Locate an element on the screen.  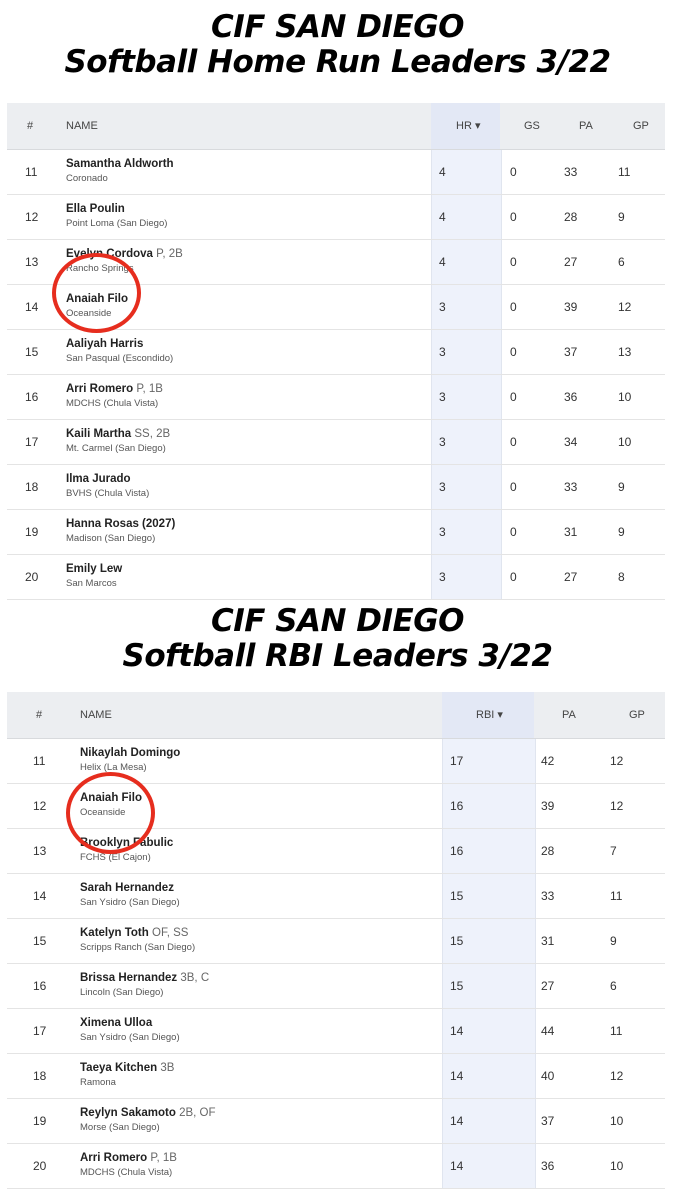
player-name: Samantha Aldworth is located at coordinates (120, 164).